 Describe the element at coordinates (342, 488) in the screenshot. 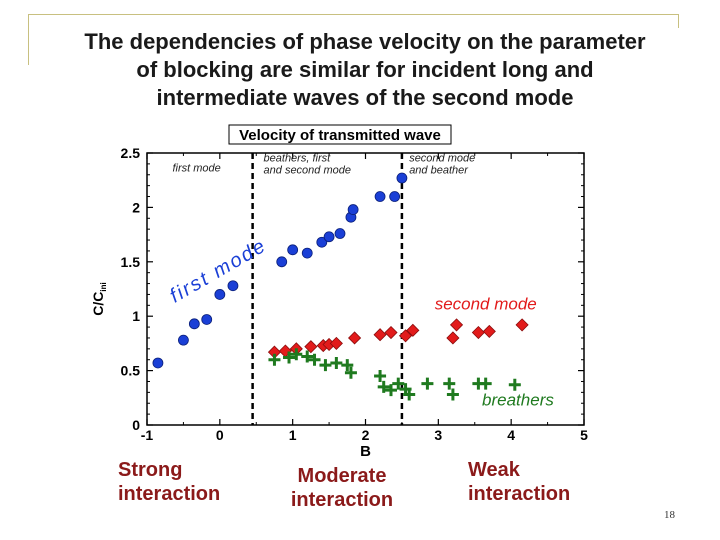

I see `caption-moderate: Moderate interaction` at that location.